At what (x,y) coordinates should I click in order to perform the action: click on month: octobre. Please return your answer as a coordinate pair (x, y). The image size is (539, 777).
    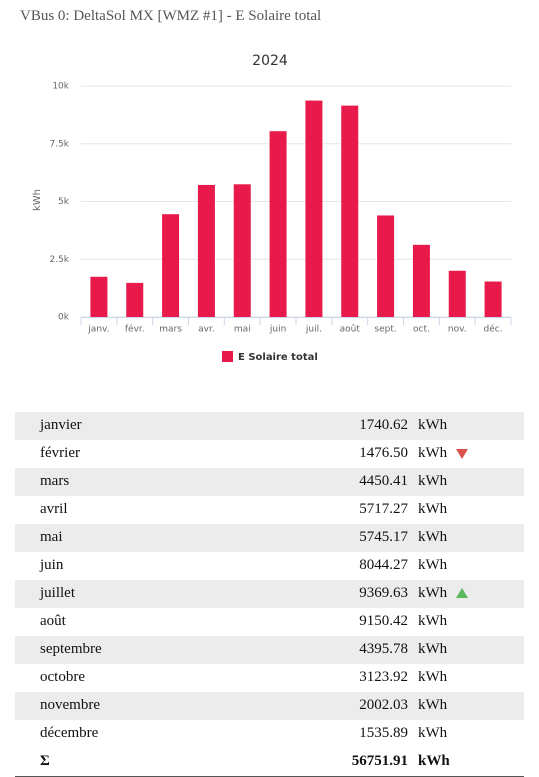
    Looking at the image, I should click on (62, 677).